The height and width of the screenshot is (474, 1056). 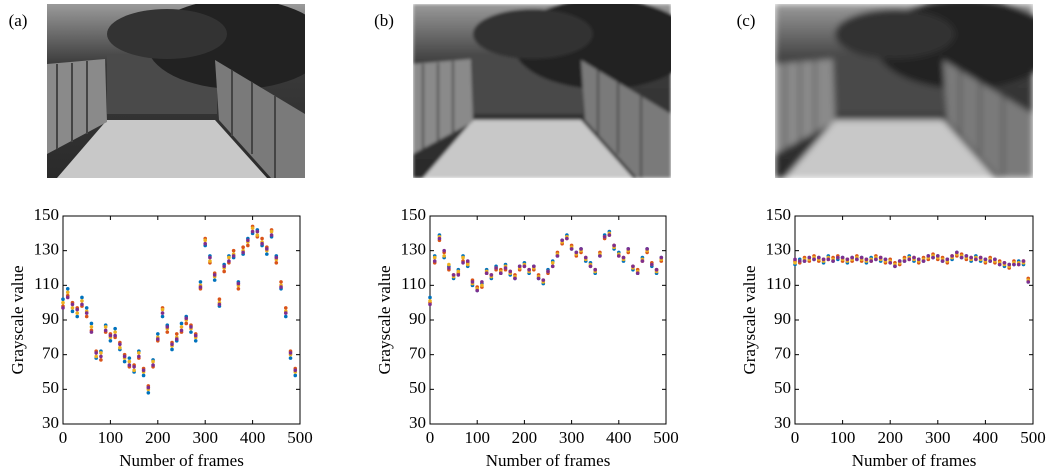 What do you see at coordinates (430, 437) in the screenshot?
I see `x-tick-label: 0` at bounding box center [430, 437].